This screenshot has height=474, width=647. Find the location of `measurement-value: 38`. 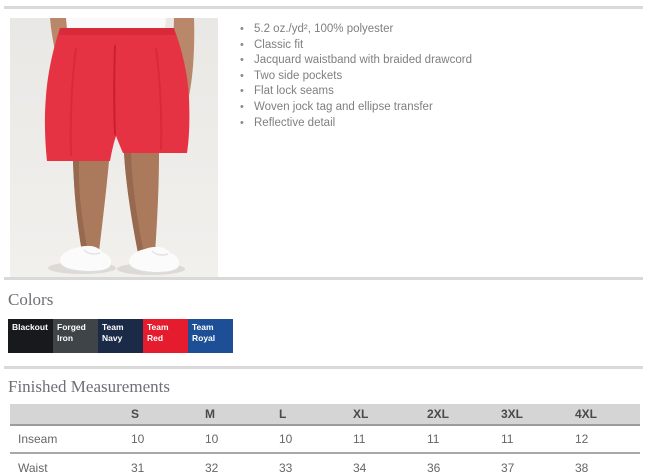

measurement-value: 38 is located at coordinates (582, 467).